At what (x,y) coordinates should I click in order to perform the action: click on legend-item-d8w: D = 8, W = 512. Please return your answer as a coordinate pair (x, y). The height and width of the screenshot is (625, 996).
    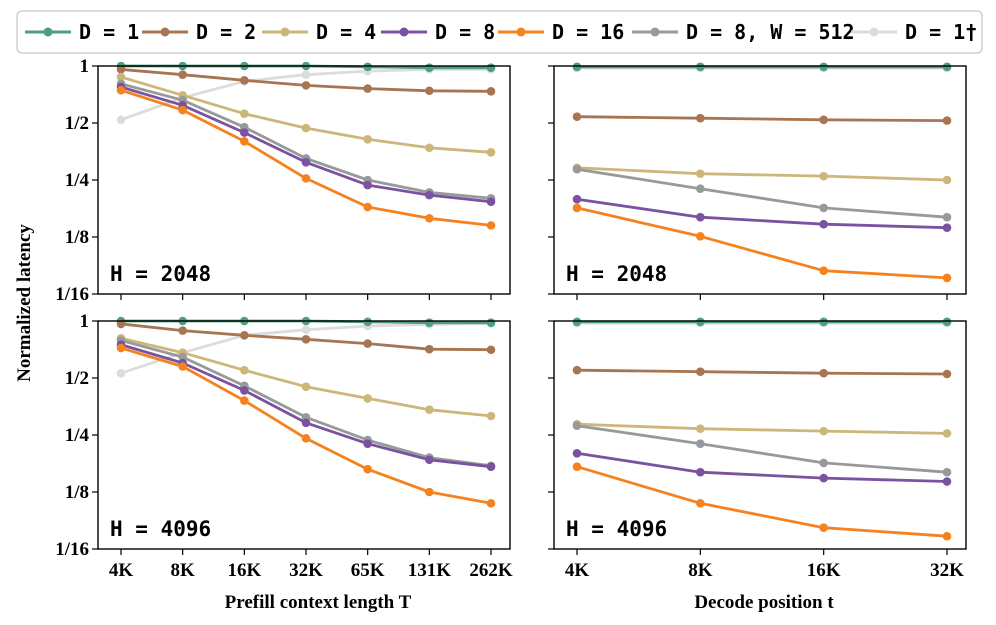
    Looking at the image, I should click on (743, 32).